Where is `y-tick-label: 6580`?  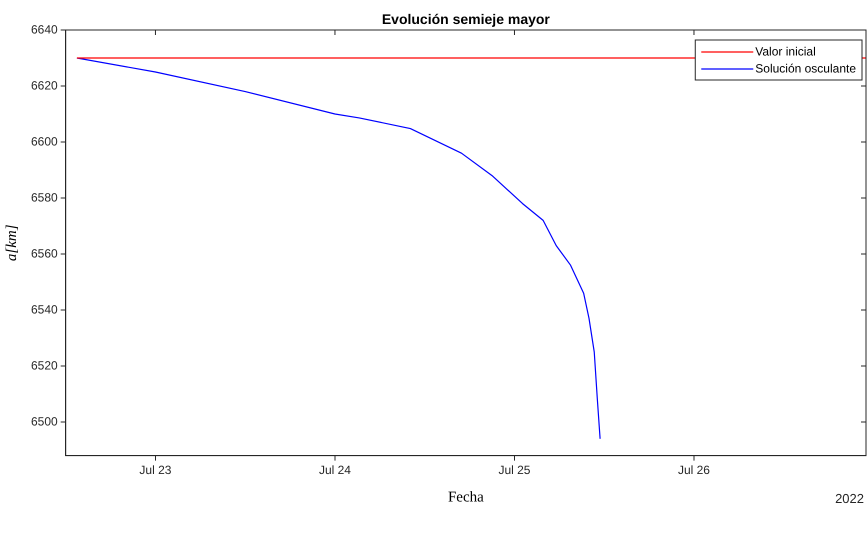 y-tick-label: 6580 is located at coordinates (44, 197).